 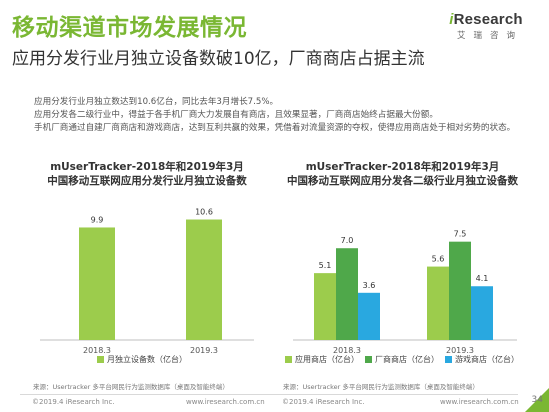 What do you see at coordinates (347, 240) in the screenshot?
I see `bar-value-label: 7.0` at bounding box center [347, 240].